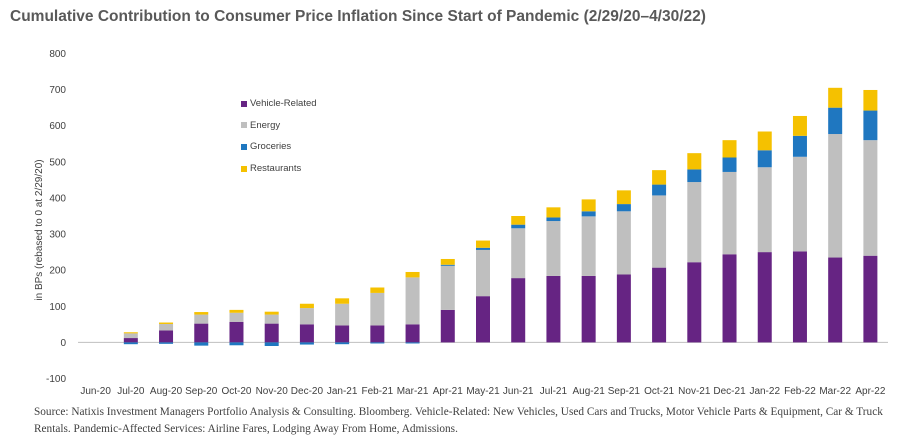  What do you see at coordinates (236, 391) in the screenshot?
I see `x-tick-label: Oct-20` at bounding box center [236, 391].